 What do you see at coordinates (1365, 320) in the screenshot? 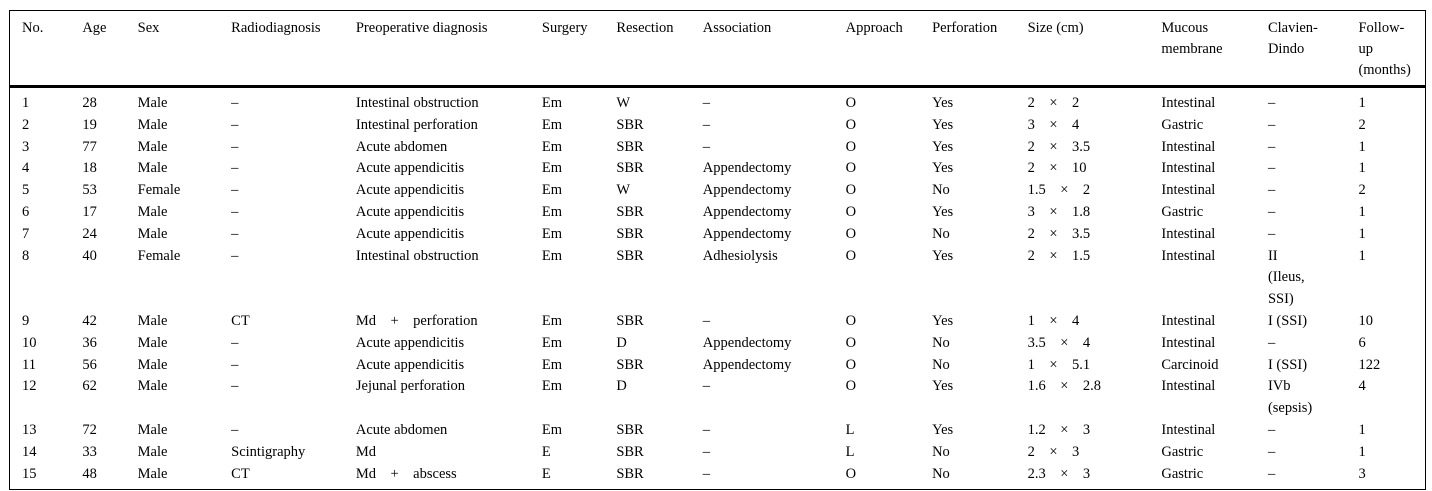
I see `cell-followup: 10` at bounding box center [1365, 320].